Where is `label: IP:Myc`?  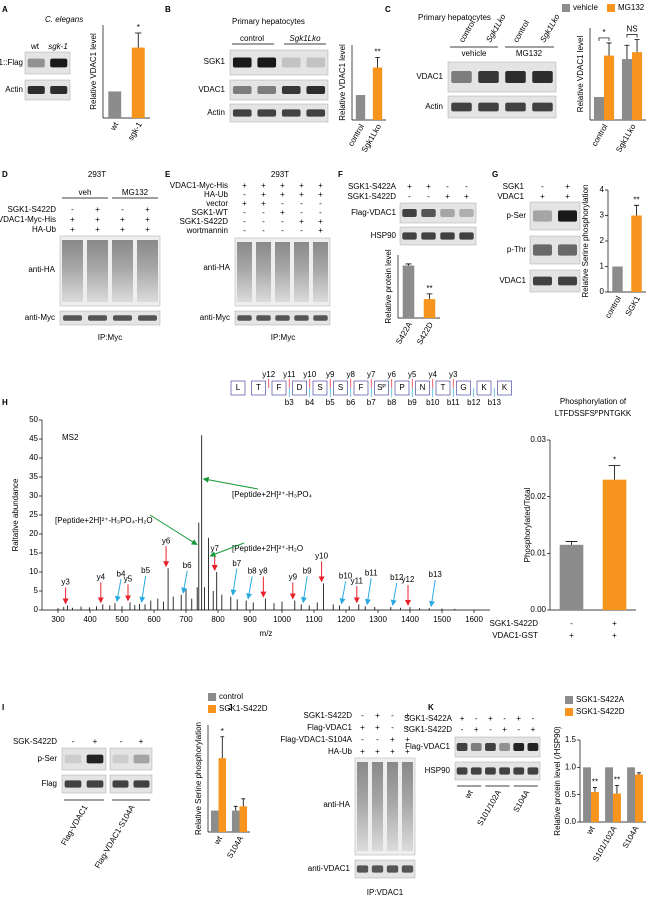
label: IP:Myc is located at coordinates (283, 337).